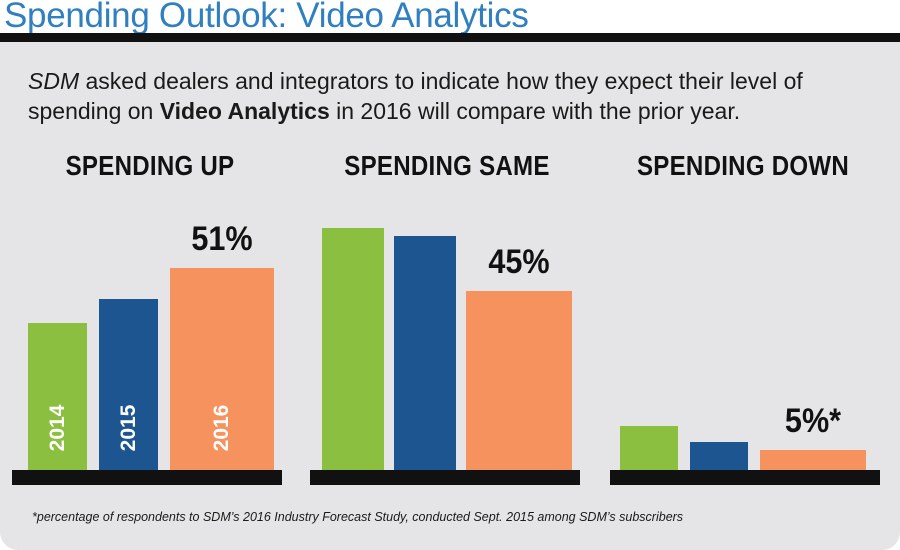  Describe the element at coordinates (743, 165) in the screenshot. I see `group-title-spending-down: SPENDING DOWN` at that location.